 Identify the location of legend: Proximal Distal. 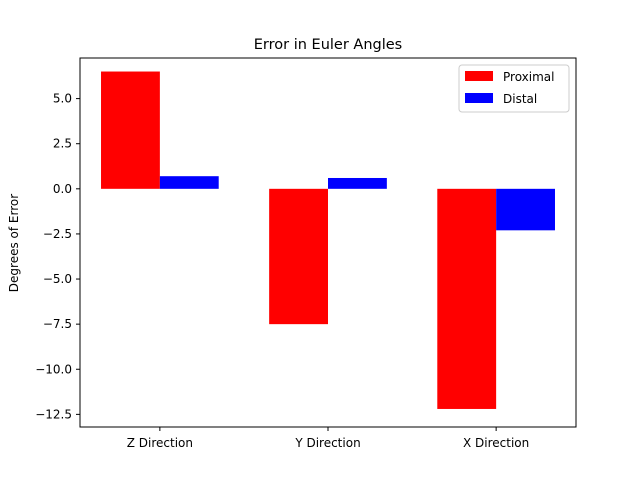
(514, 88).